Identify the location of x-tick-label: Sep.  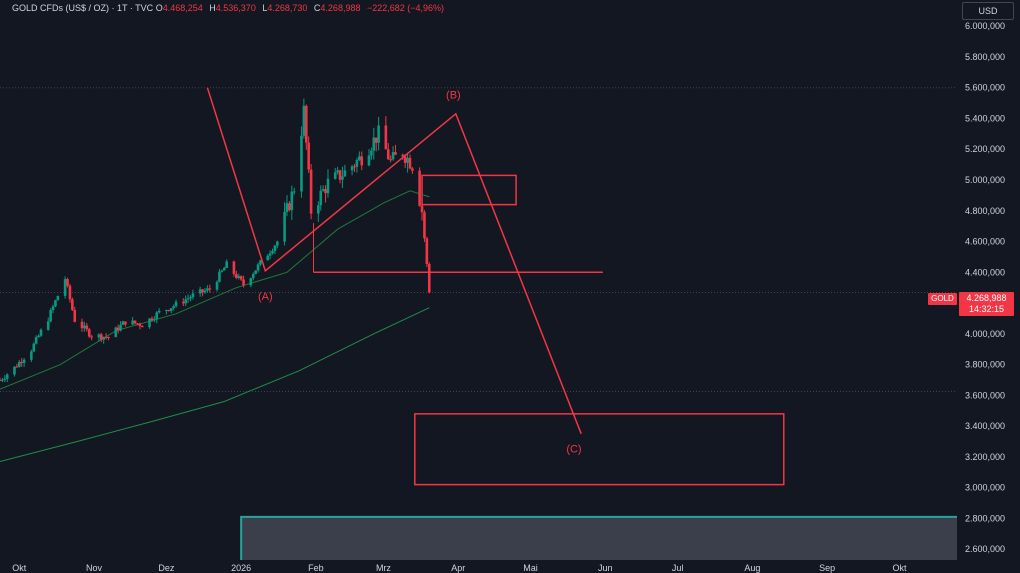
(827, 568).